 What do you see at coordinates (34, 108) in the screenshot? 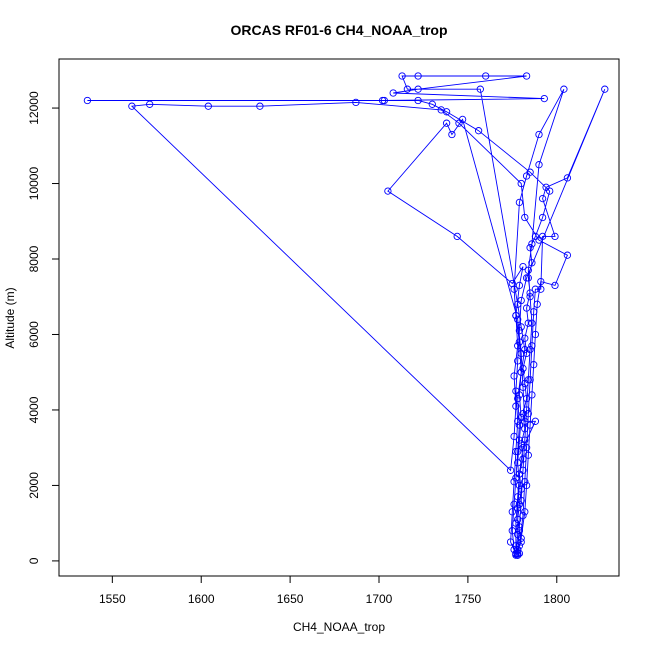
I see `y-tick-label: 12000` at bounding box center [34, 108].